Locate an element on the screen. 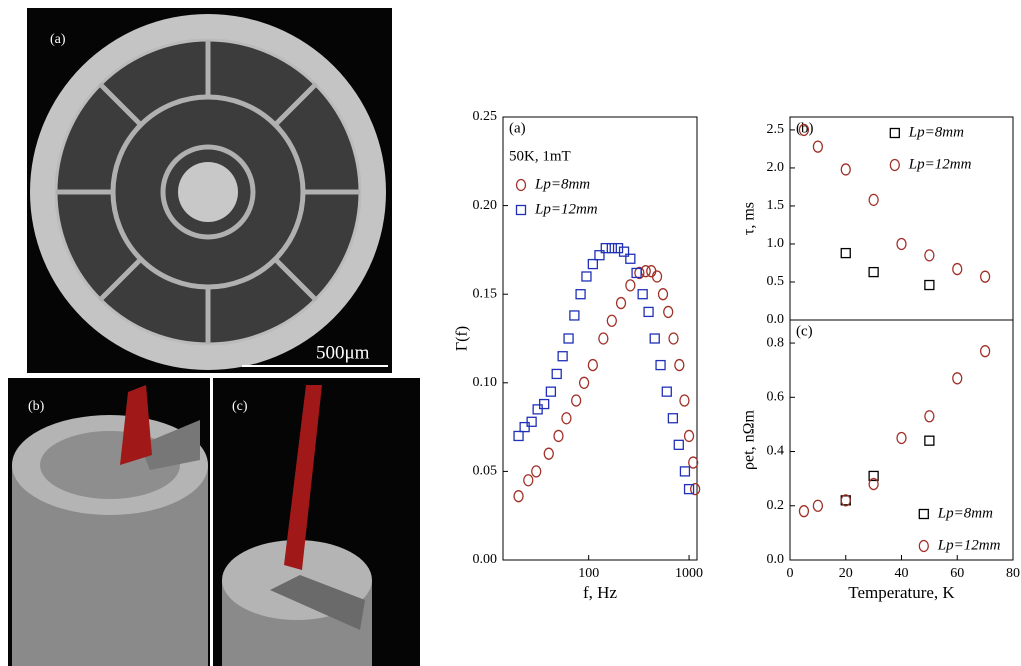 This screenshot has height=666, width=1021. annotation: 50K, 1mT is located at coordinates (540, 156).